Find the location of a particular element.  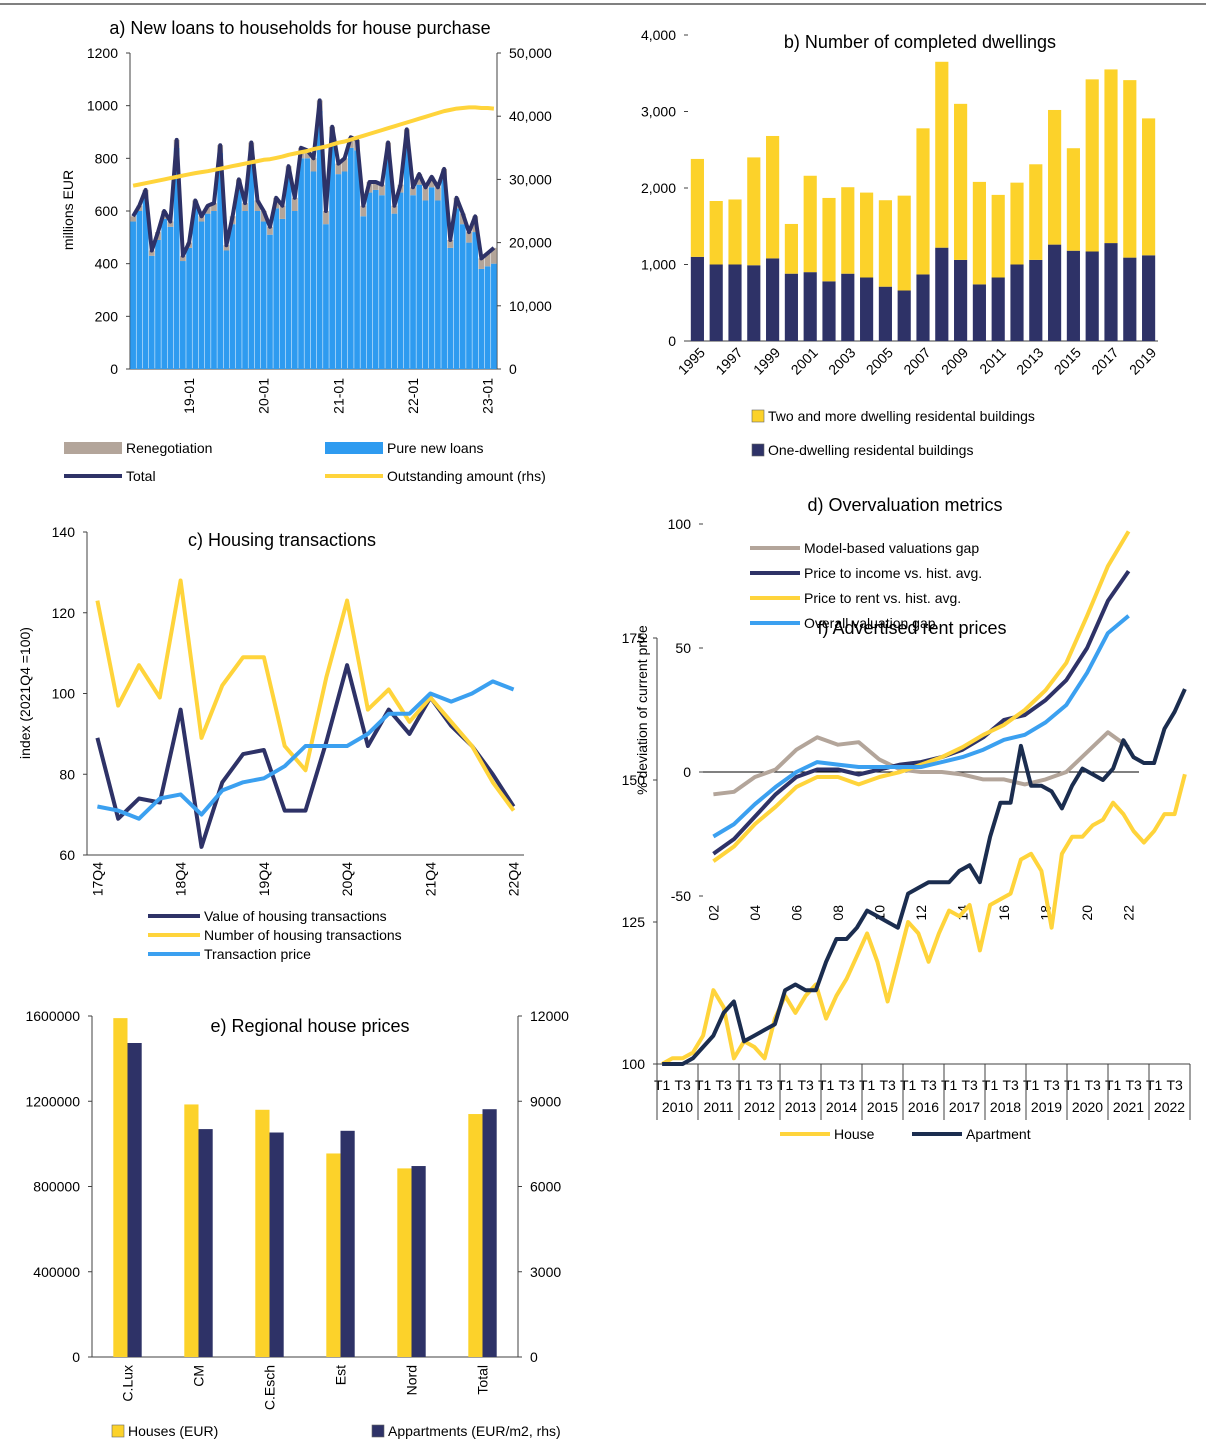

chart-title: c) Housing transactions is located at coordinates (282, 540).